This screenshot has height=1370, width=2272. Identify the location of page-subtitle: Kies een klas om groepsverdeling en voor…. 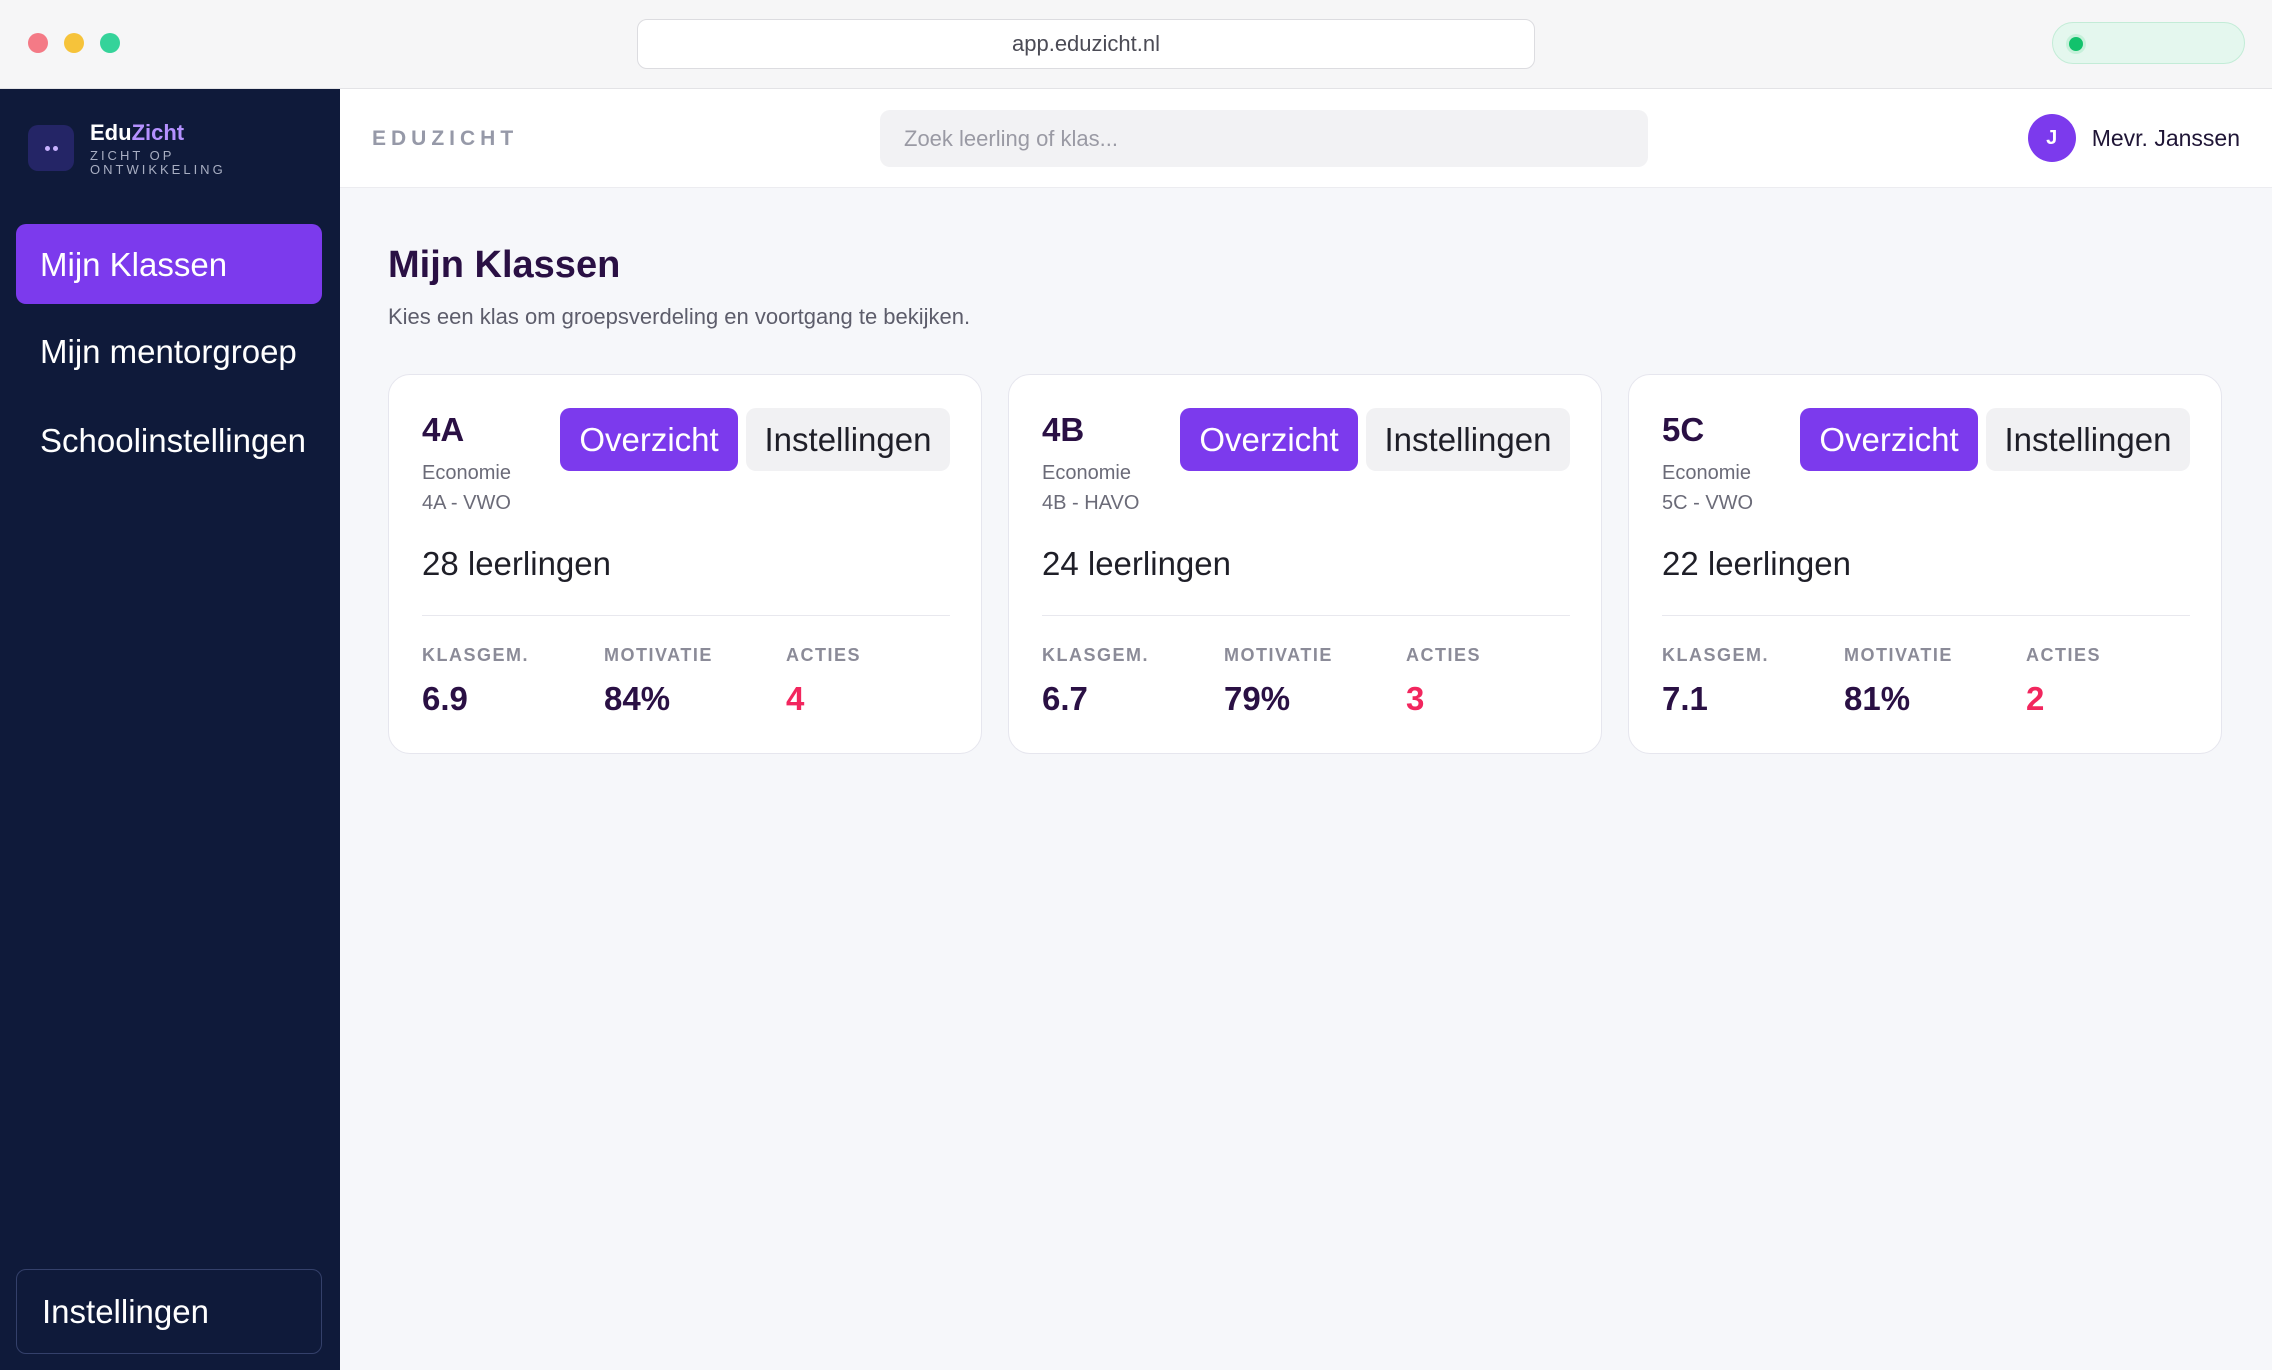
(679, 316).